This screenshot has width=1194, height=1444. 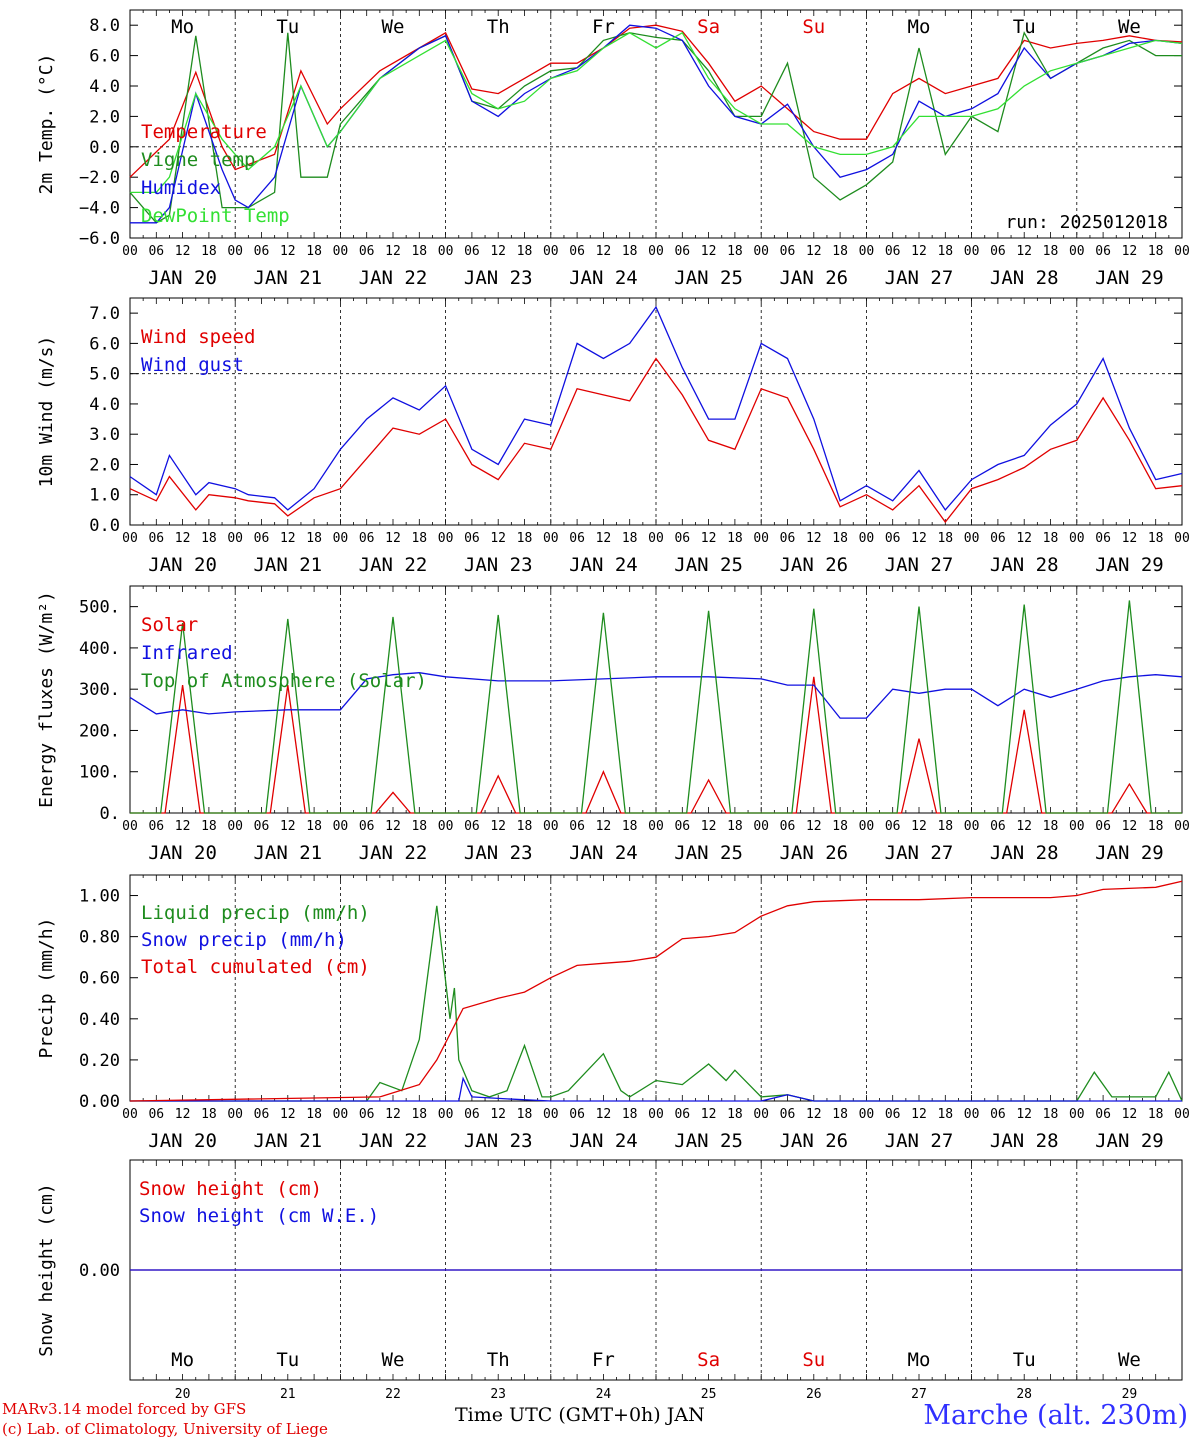 What do you see at coordinates (46, 124) in the screenshot?
I see `y-axis-label: 2m Temp. (°C)` at bounding box center [46, 124].